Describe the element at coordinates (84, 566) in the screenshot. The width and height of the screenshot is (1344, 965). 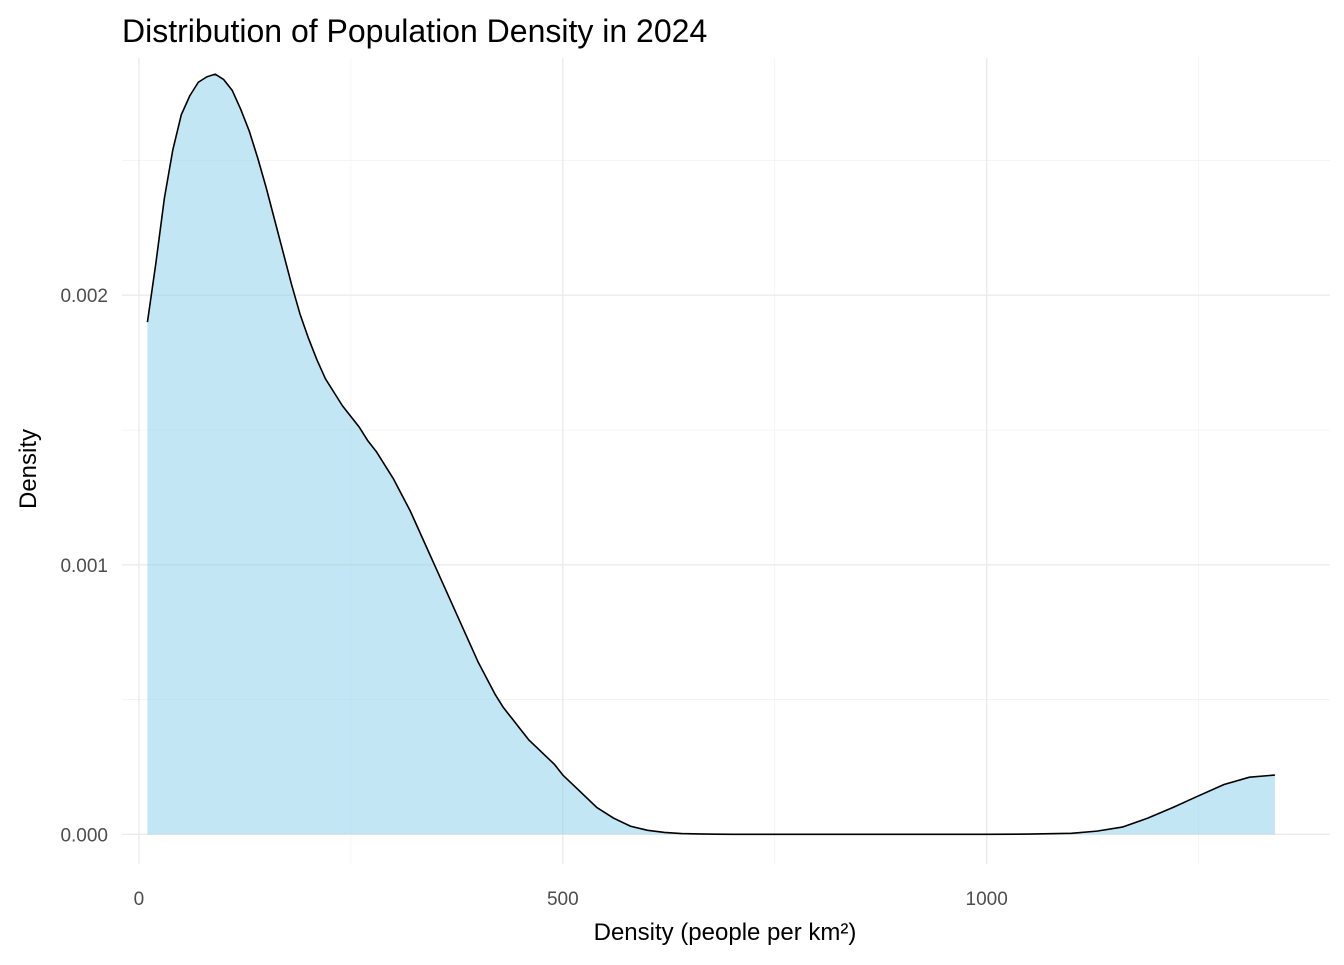
I see `y-tick-label: 0.001` at that location.